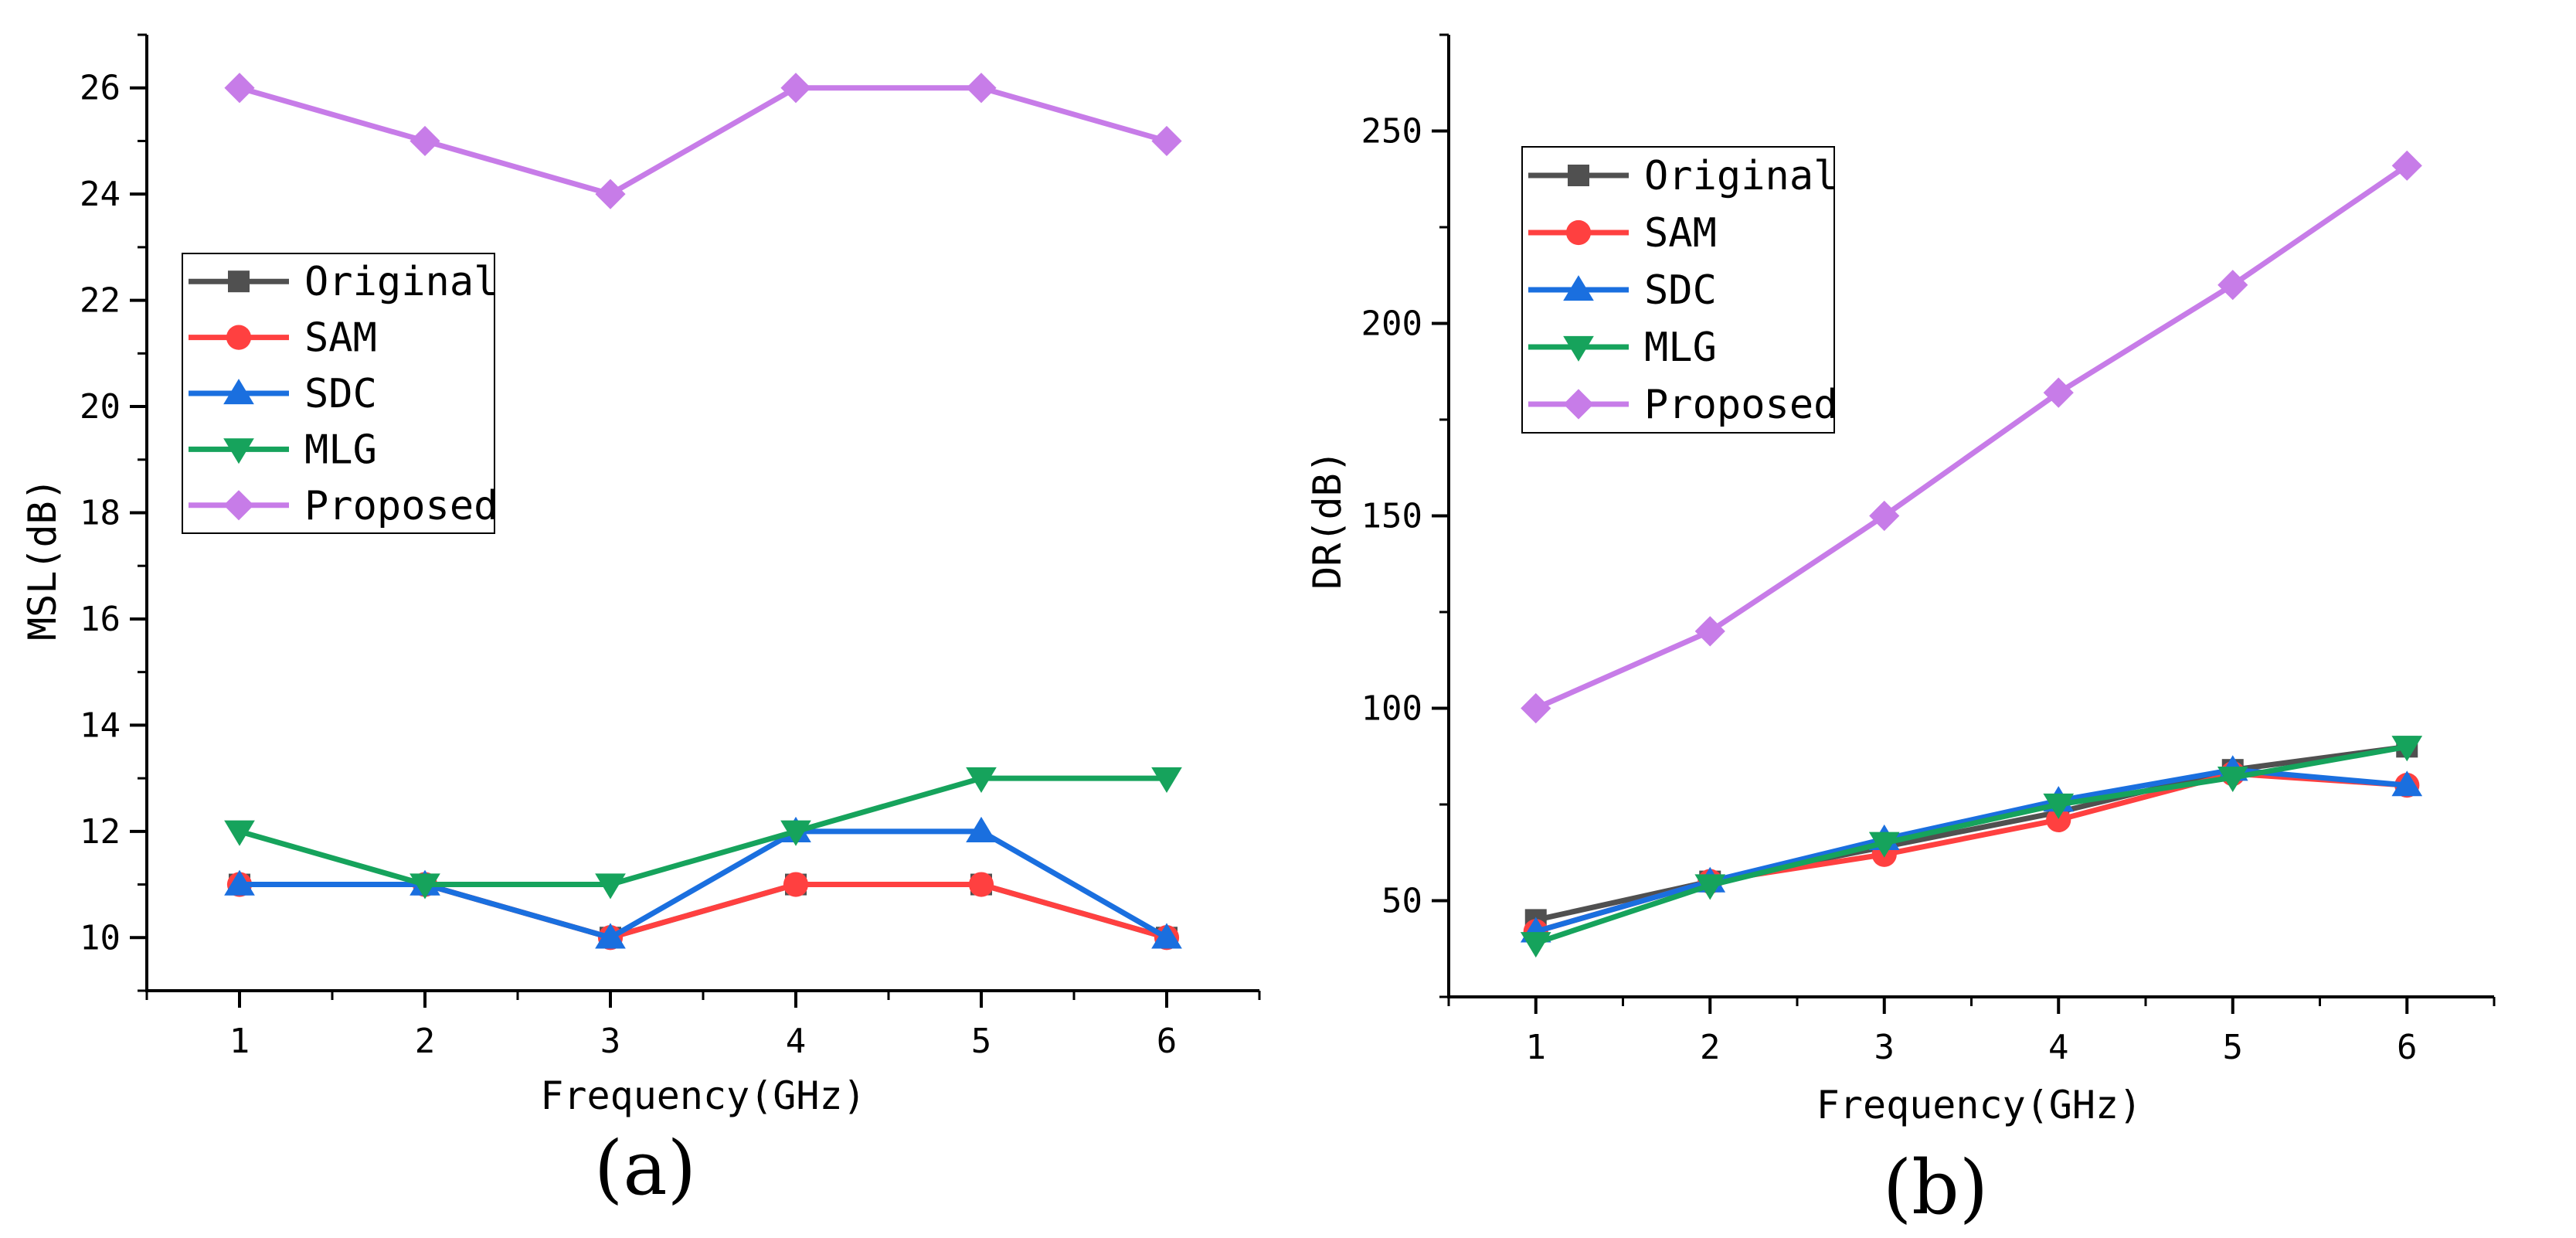 Image resolution: width=2576 pixels, height=1238 pixels. I want to click on y-tick-label: 22, so click(100, 301).